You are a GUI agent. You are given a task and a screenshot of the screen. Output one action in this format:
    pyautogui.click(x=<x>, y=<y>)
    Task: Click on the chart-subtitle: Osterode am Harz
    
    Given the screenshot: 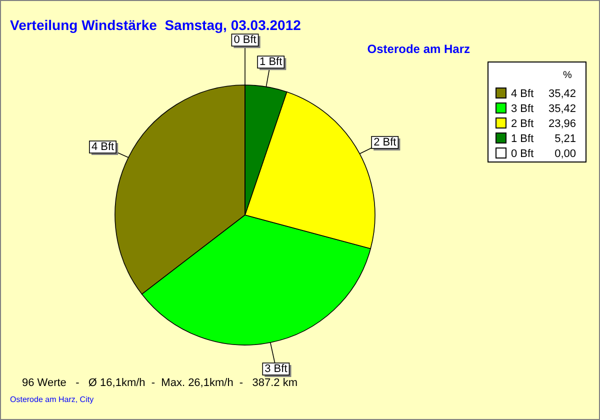 What is the action you would take?
    pyautogui.click(x=418, y=49)
    